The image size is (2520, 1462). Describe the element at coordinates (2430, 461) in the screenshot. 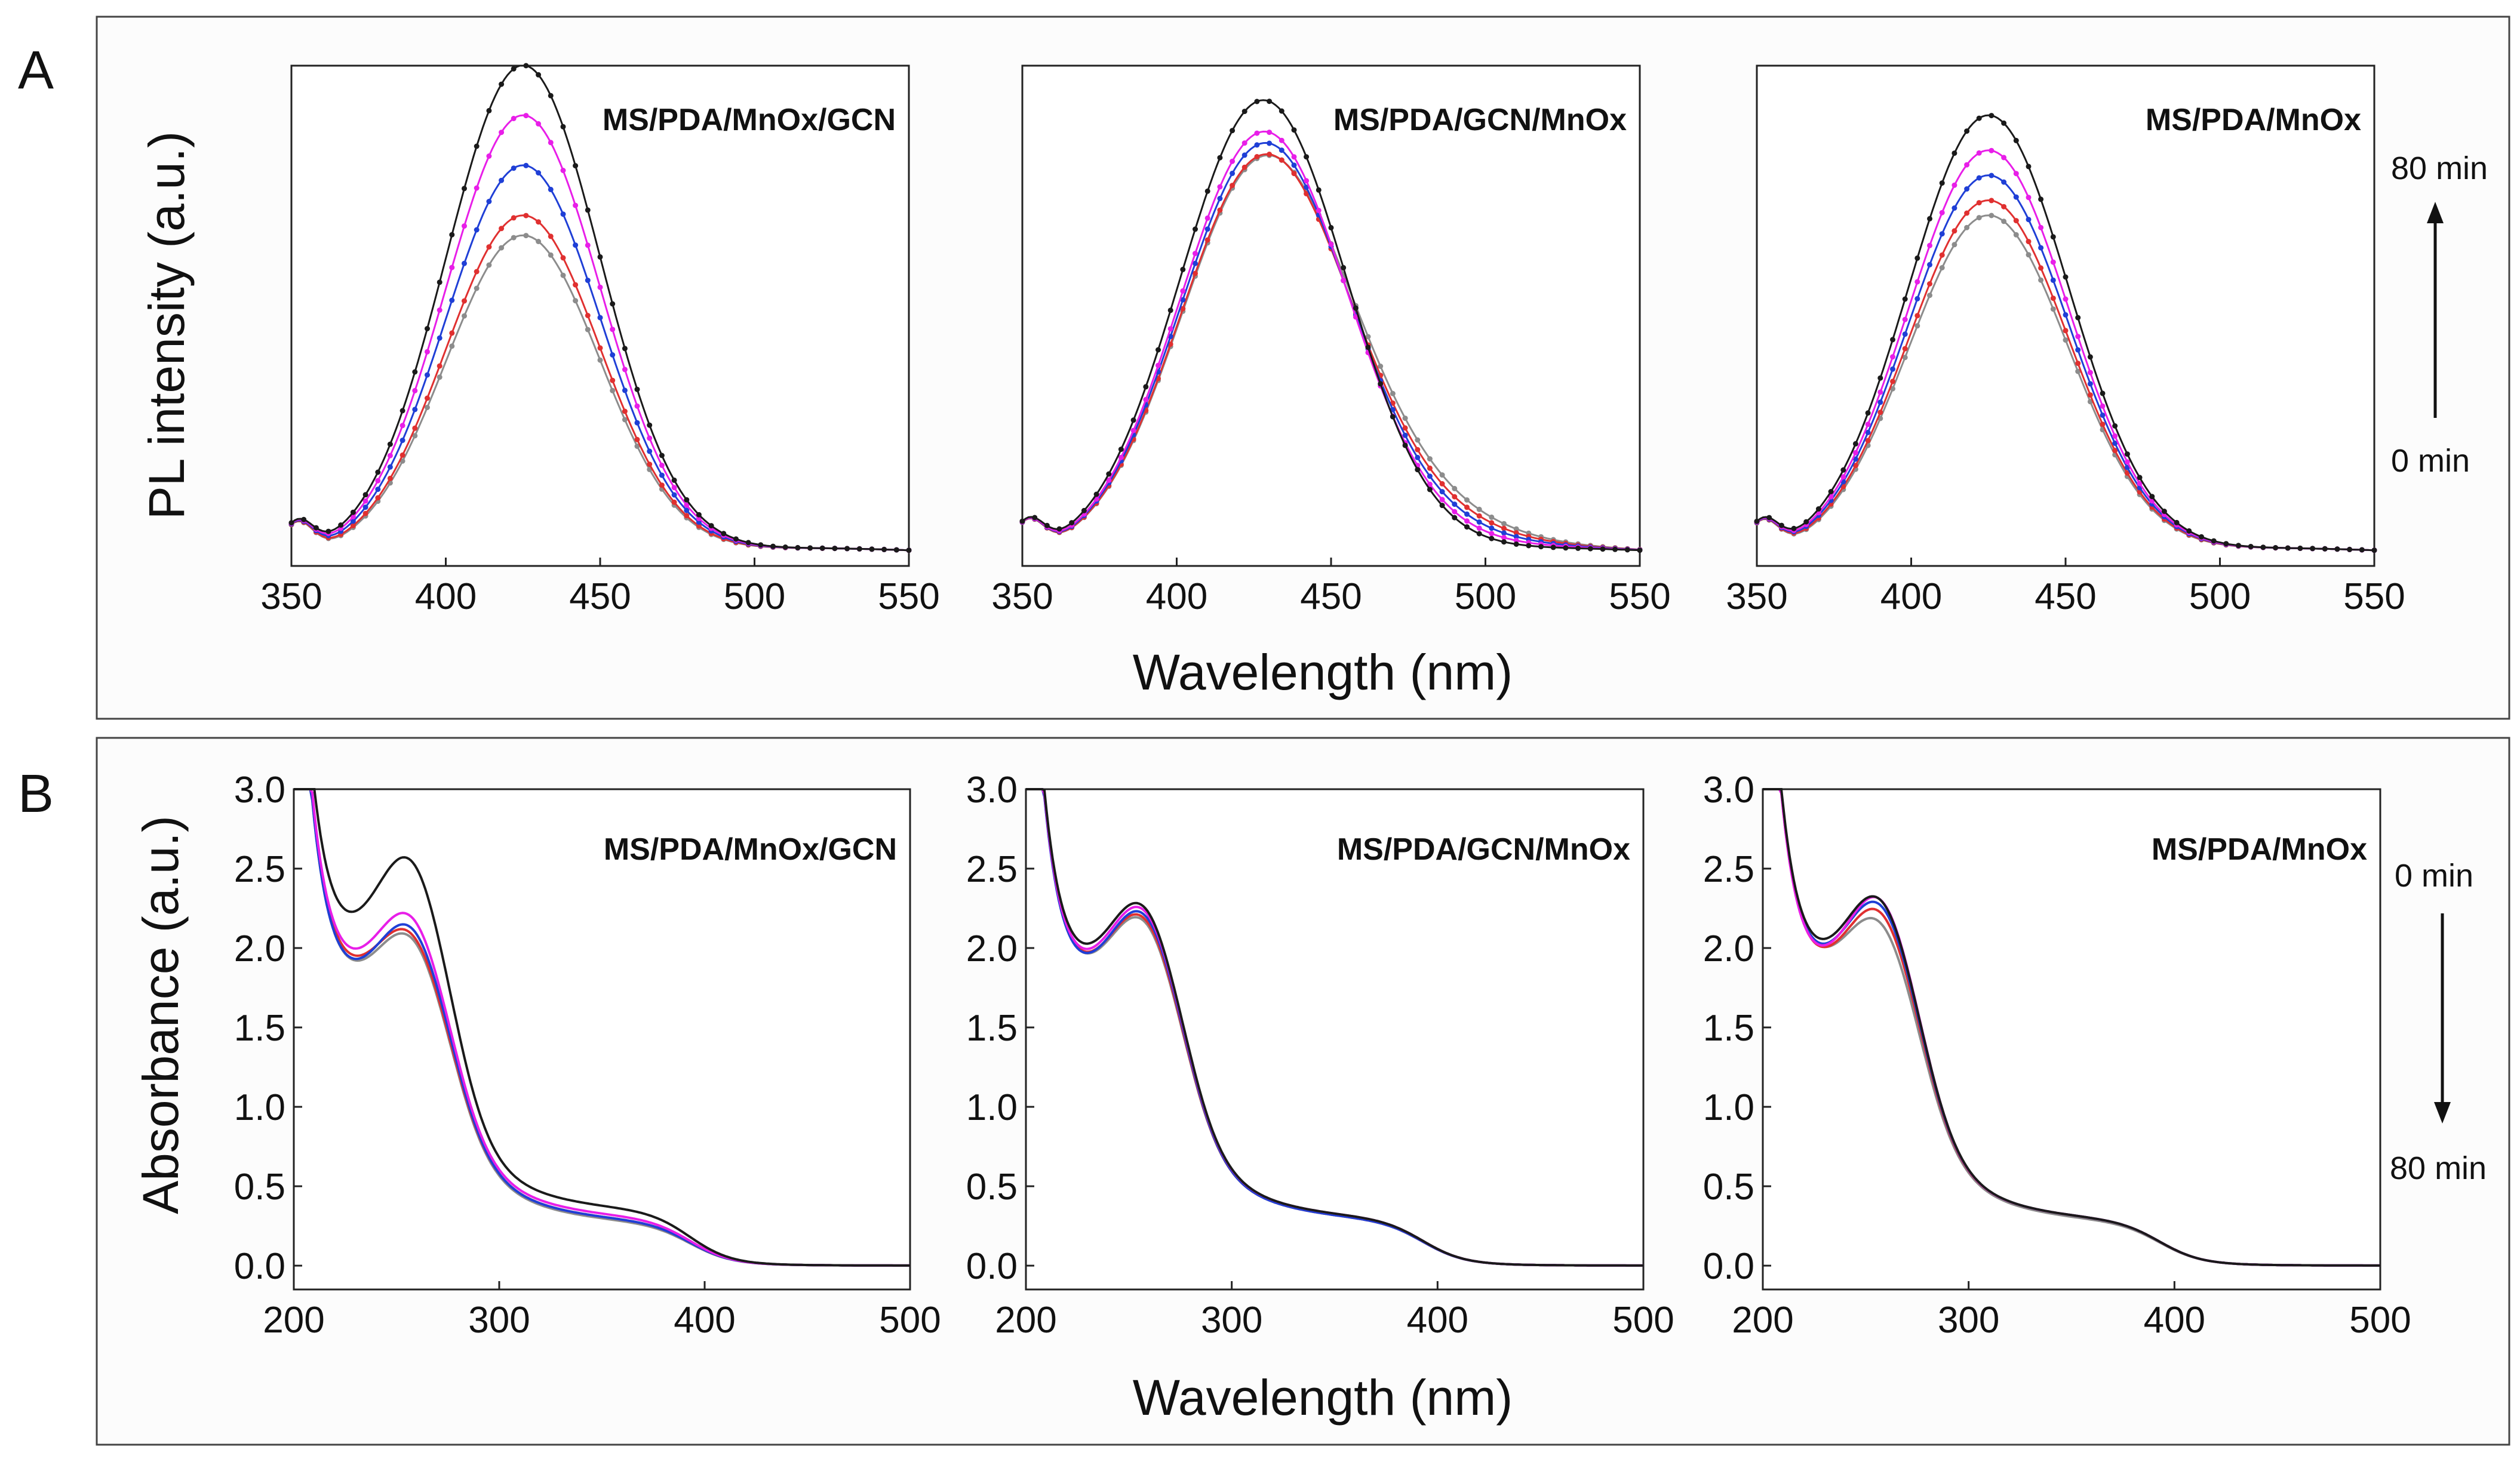

I see `panel-a-time-bottom: 0 min` at that location.